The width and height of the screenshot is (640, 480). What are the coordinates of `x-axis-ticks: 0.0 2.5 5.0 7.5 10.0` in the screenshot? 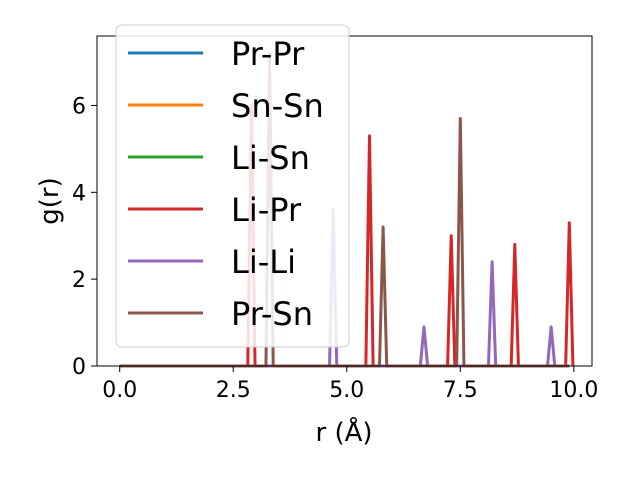 It's located at (350, 384).